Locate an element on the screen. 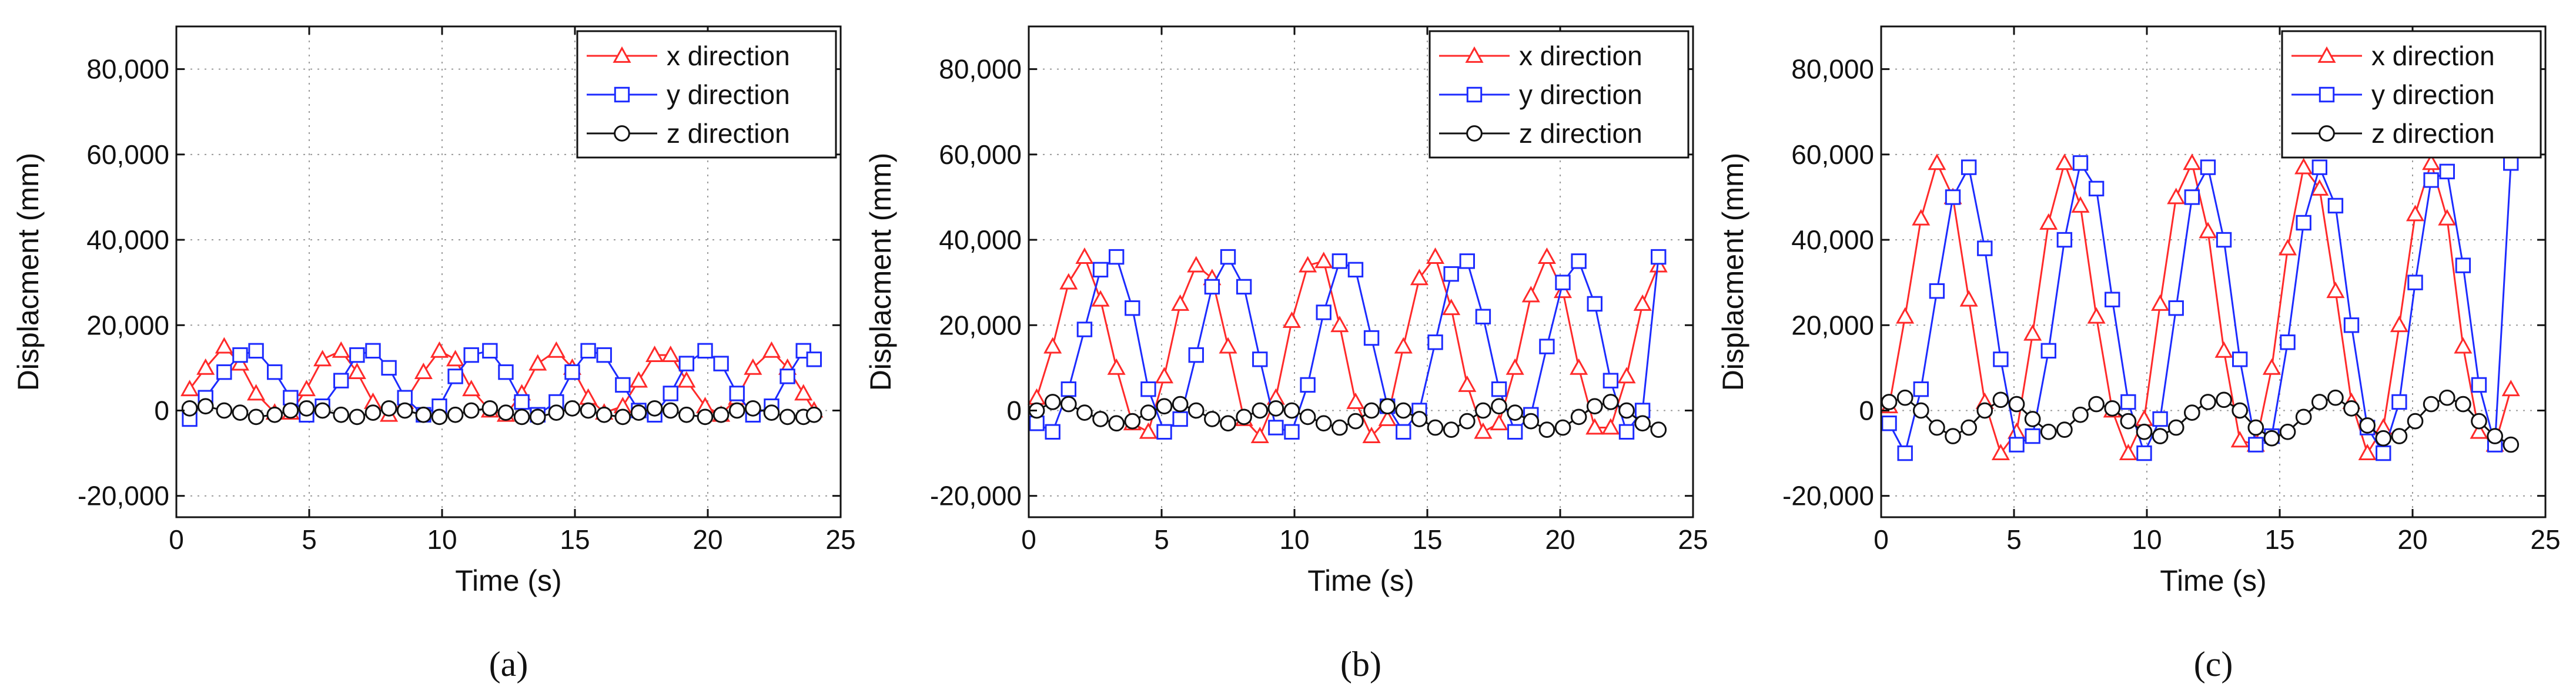  legend-entry: x direction is located at coordinates (1540, 56).